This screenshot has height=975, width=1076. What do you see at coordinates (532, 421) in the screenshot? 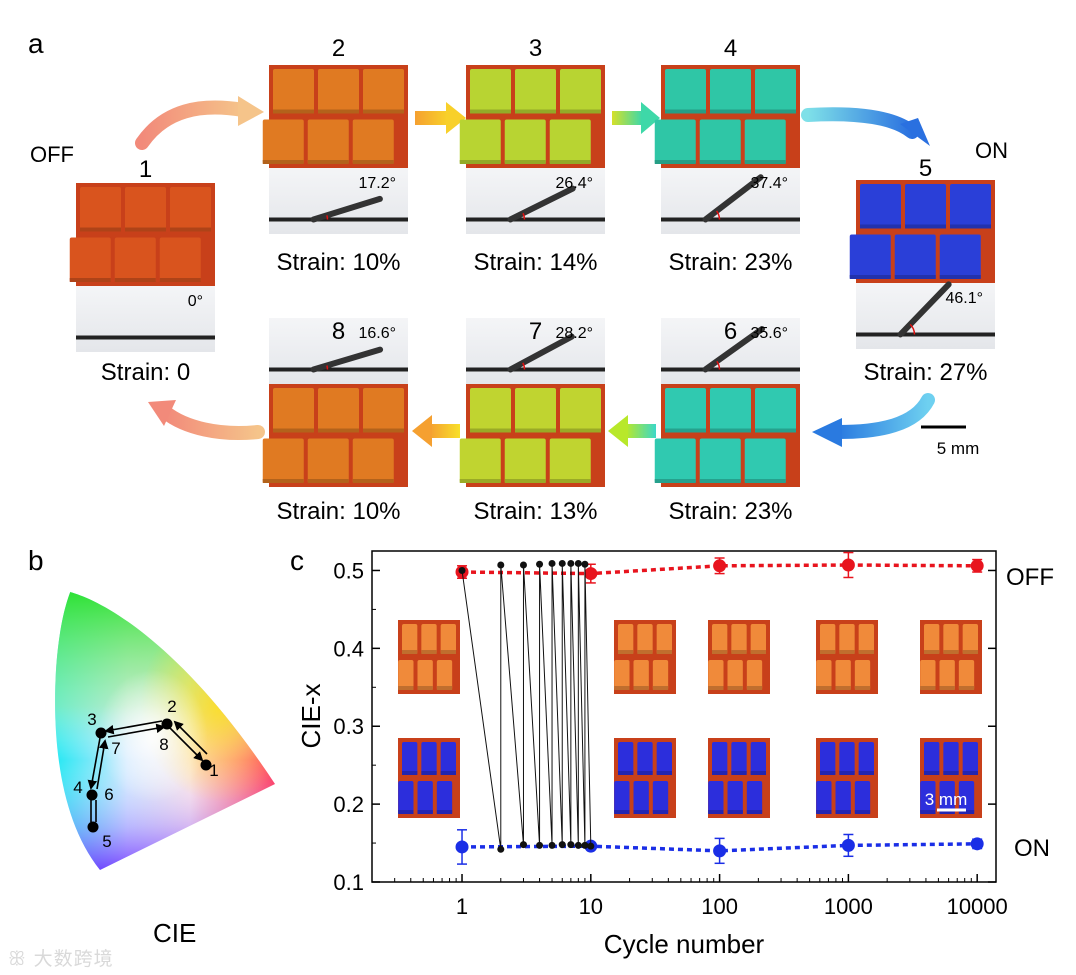
I see `step-tile-7: 7 28.2° Strain: 13%` at bounding box center [532, 421].